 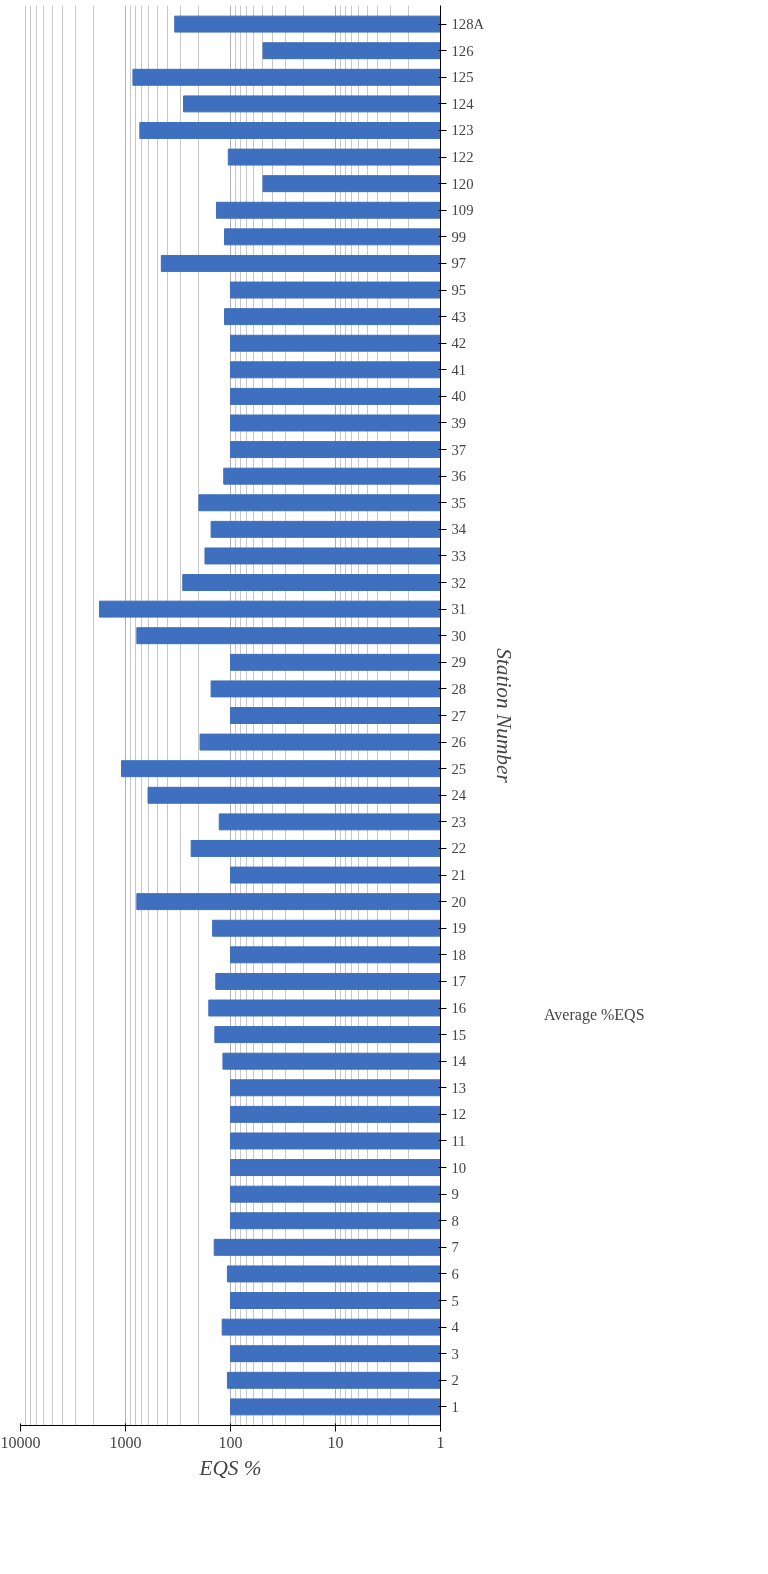 What do you see at coordinates (455, 1353) in the screenshot?
I see `y-tick-label: 3` at bounding box center [455, 1353].